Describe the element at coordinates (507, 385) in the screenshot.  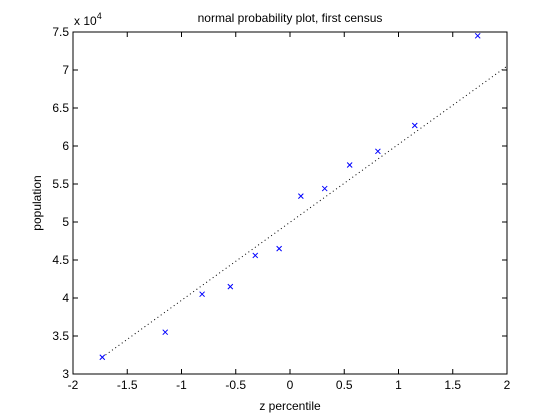
I see `x-tick-label: 2` at that location.